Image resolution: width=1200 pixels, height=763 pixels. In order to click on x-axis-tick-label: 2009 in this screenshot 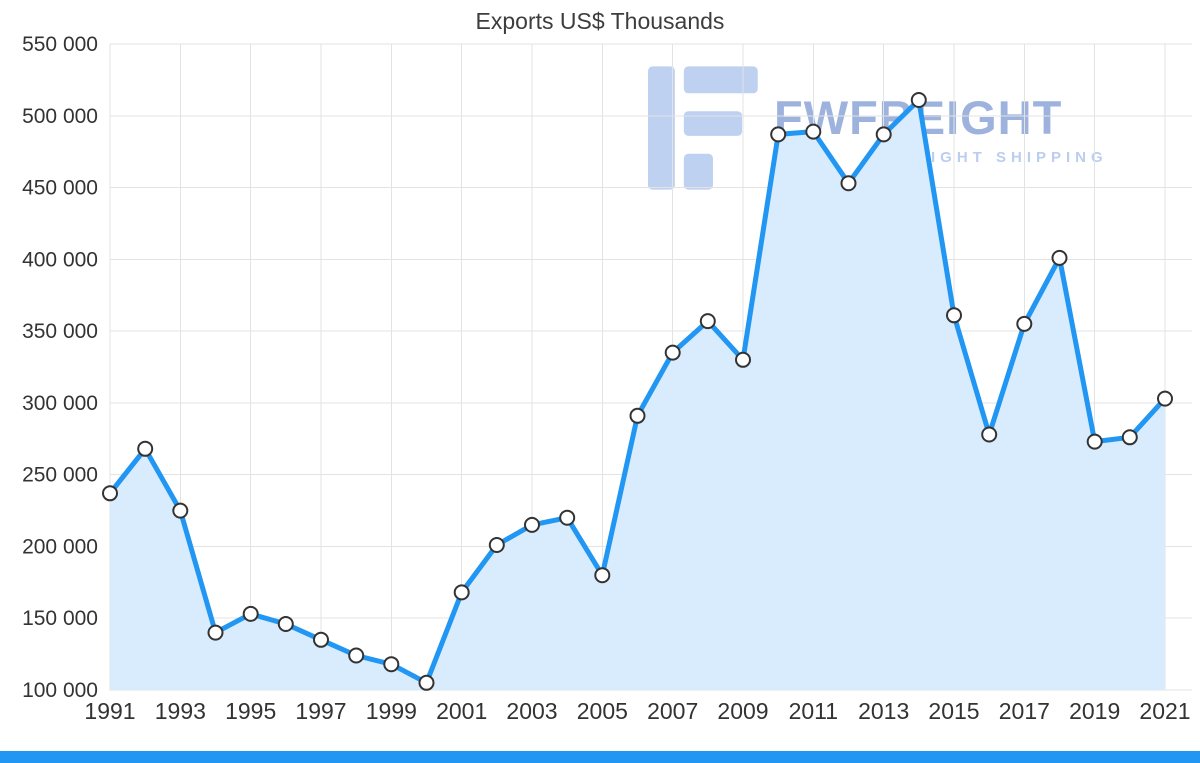, I will do `click(742, 711)`.